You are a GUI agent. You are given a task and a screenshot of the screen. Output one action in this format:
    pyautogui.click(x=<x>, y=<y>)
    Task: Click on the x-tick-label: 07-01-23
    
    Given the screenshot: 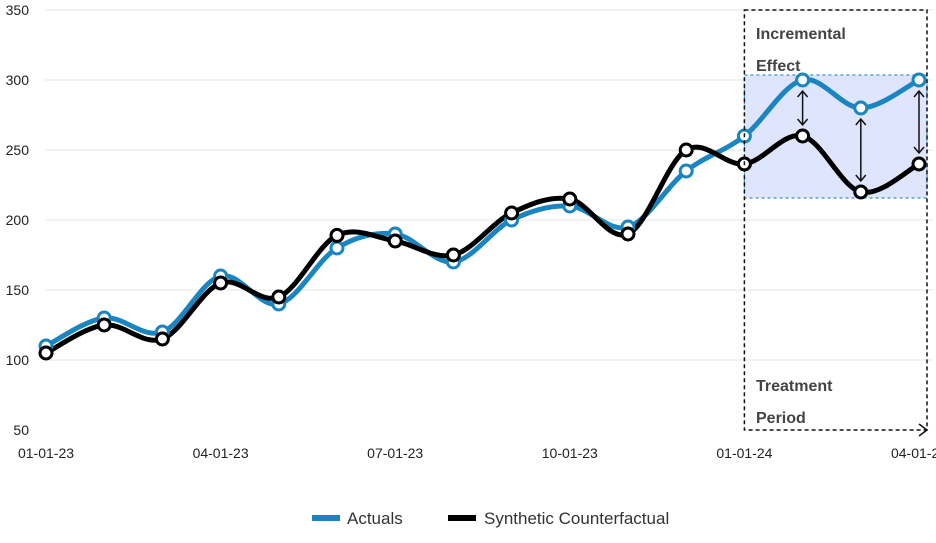 What is the action you would take?
    pyautogui.click(x=395, y=453)
    